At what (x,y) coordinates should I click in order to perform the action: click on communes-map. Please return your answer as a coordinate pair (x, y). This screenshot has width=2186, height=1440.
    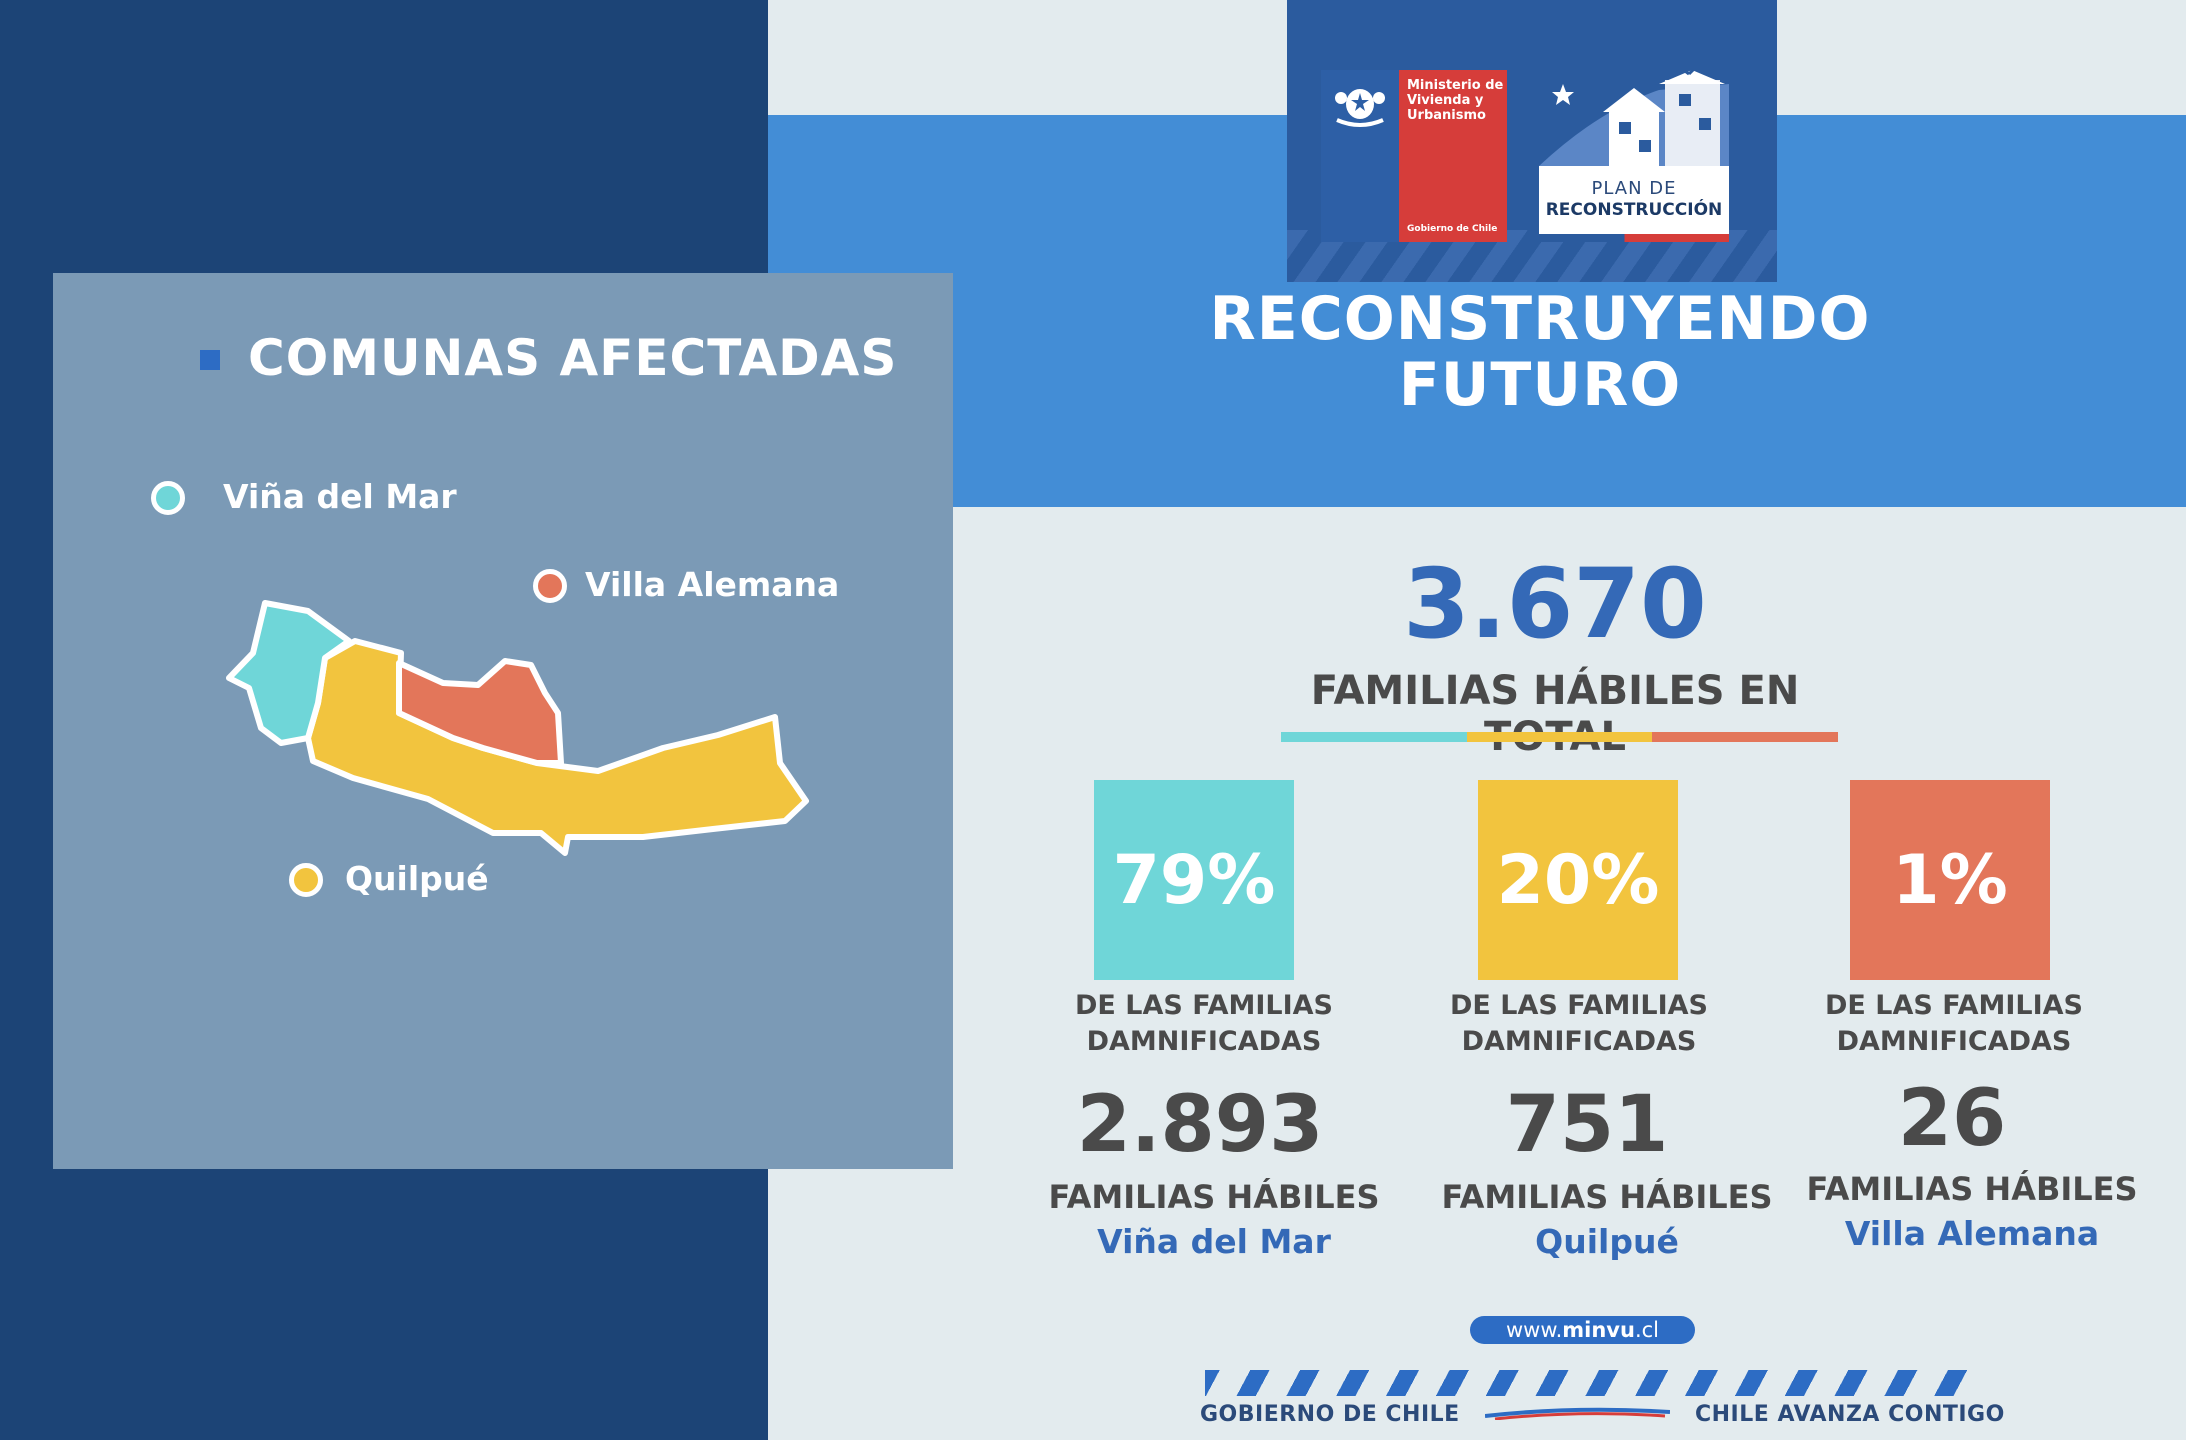
    Looking at the image, I should click on (517, 728).